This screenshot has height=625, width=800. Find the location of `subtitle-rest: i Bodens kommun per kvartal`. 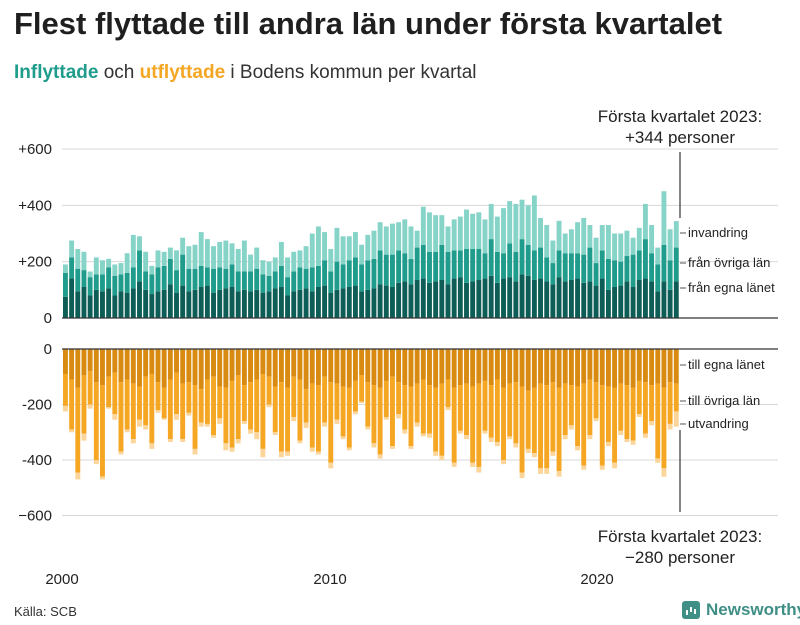

subtitle-rest: i Bodens kommun per kvartal is located at coordinates (351, 72).